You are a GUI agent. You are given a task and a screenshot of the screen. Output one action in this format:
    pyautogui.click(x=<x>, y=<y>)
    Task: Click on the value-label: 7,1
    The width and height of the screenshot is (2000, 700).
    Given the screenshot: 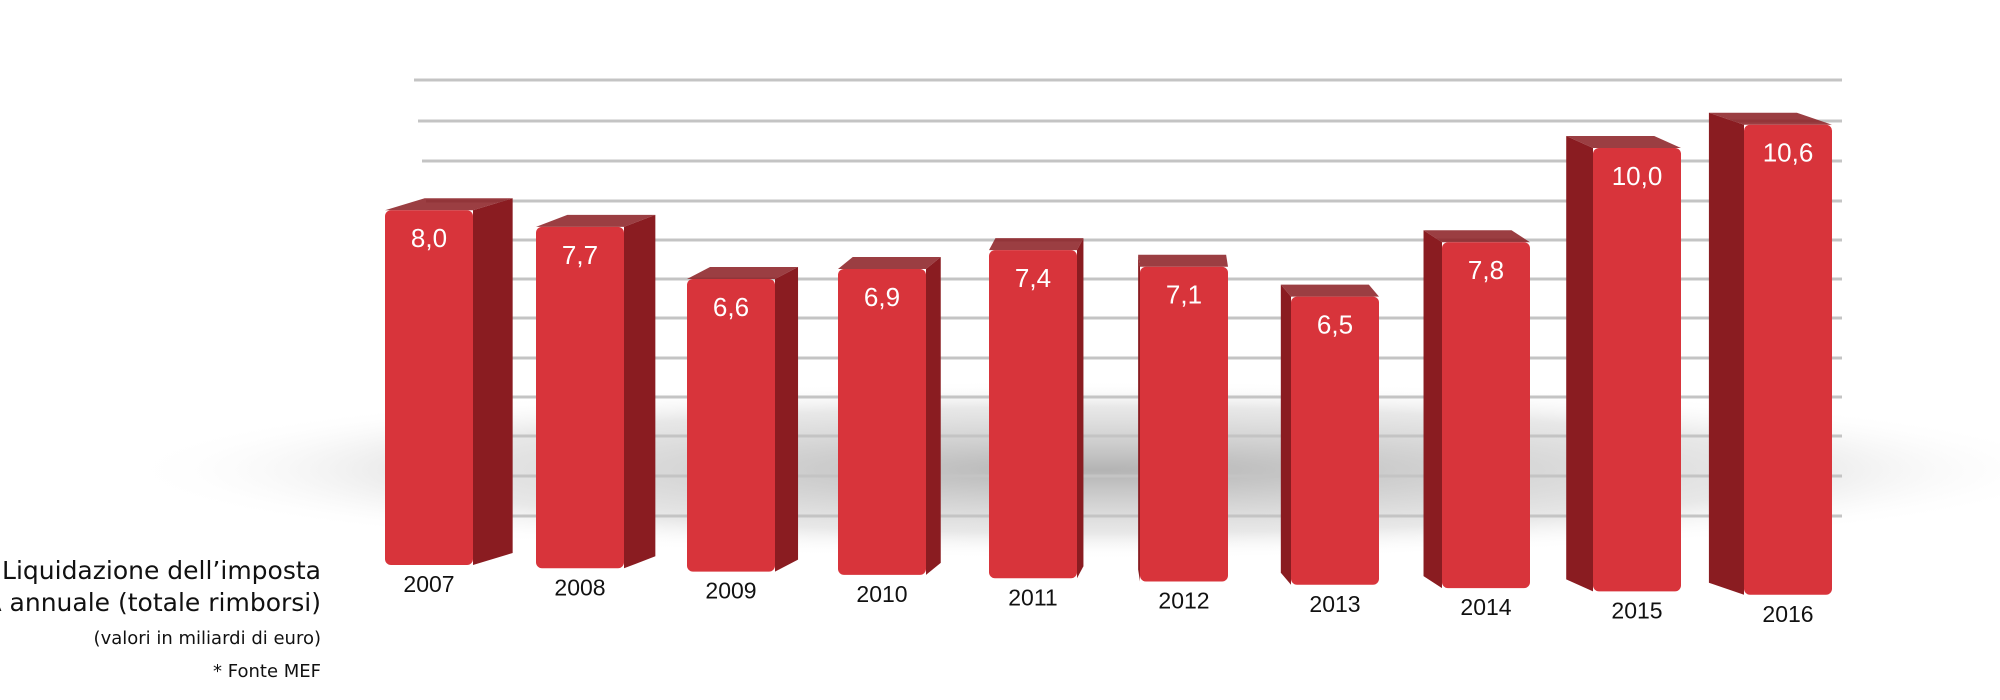 What is the action you would take?
    pyautogui.click(x=1184, y=295)
    